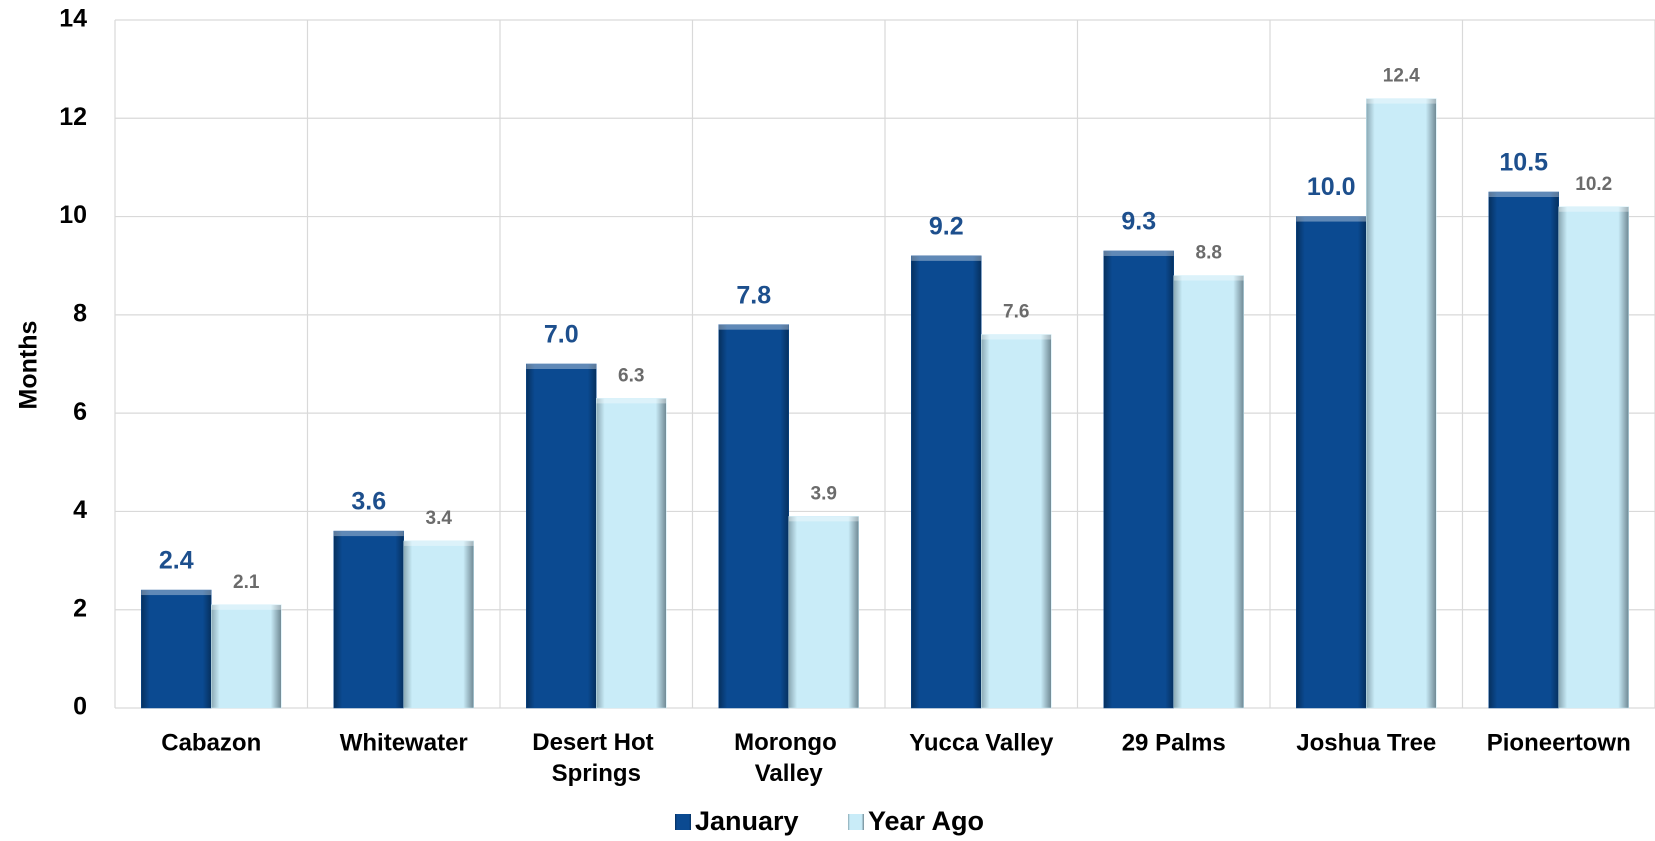 Image resolution: width=1655 pixels, height=841 pixels. What do you see at coordinates (596, 758) in the screenshot?
I see `x-tick-label: Desert Hot Springs` at bounding box center [596, 758].